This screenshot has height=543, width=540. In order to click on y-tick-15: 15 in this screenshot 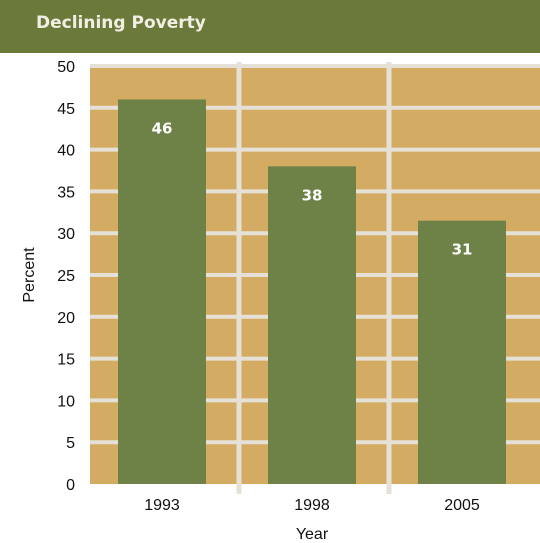, I will do `click(66, 360)`.